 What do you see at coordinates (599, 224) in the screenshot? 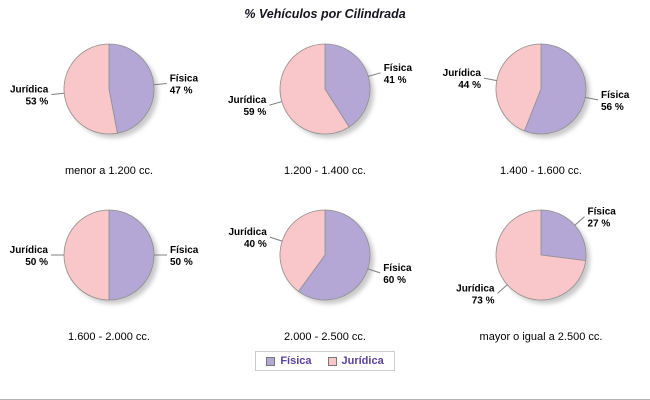
I see `slice-value-label: 27 %` at bounding box center [599, 224].